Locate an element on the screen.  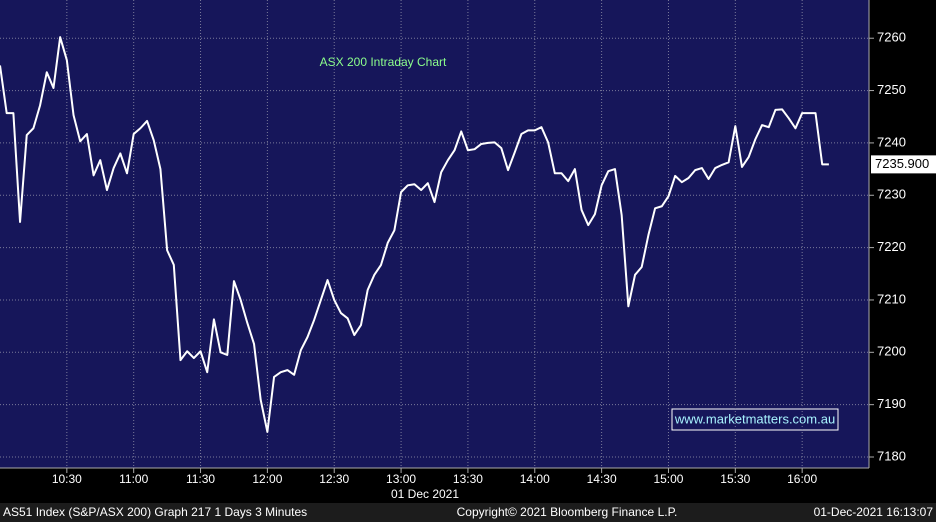
watermark-box is located at coordinates (755, 419).